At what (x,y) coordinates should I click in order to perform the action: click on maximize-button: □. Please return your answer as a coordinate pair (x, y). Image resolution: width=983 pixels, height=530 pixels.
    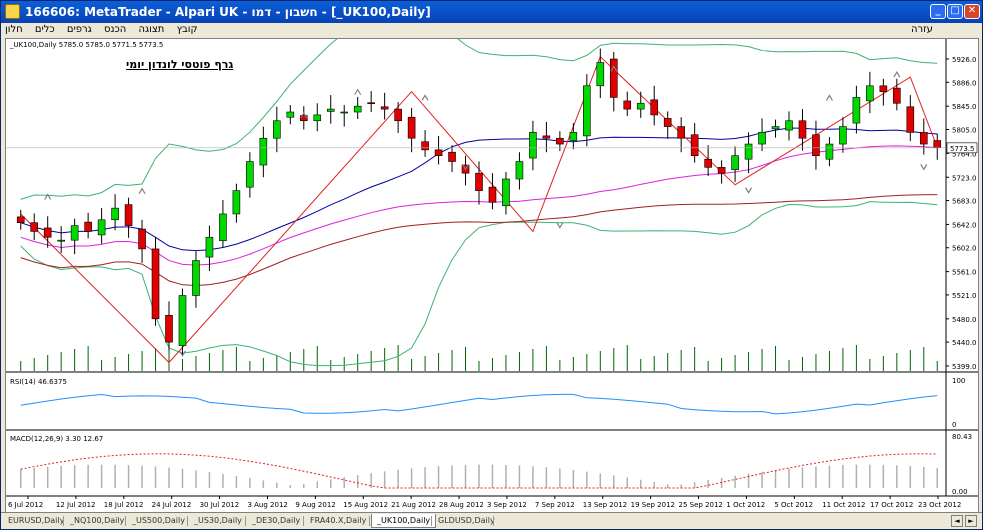
    Looking at the image, I should click on (955, 11).